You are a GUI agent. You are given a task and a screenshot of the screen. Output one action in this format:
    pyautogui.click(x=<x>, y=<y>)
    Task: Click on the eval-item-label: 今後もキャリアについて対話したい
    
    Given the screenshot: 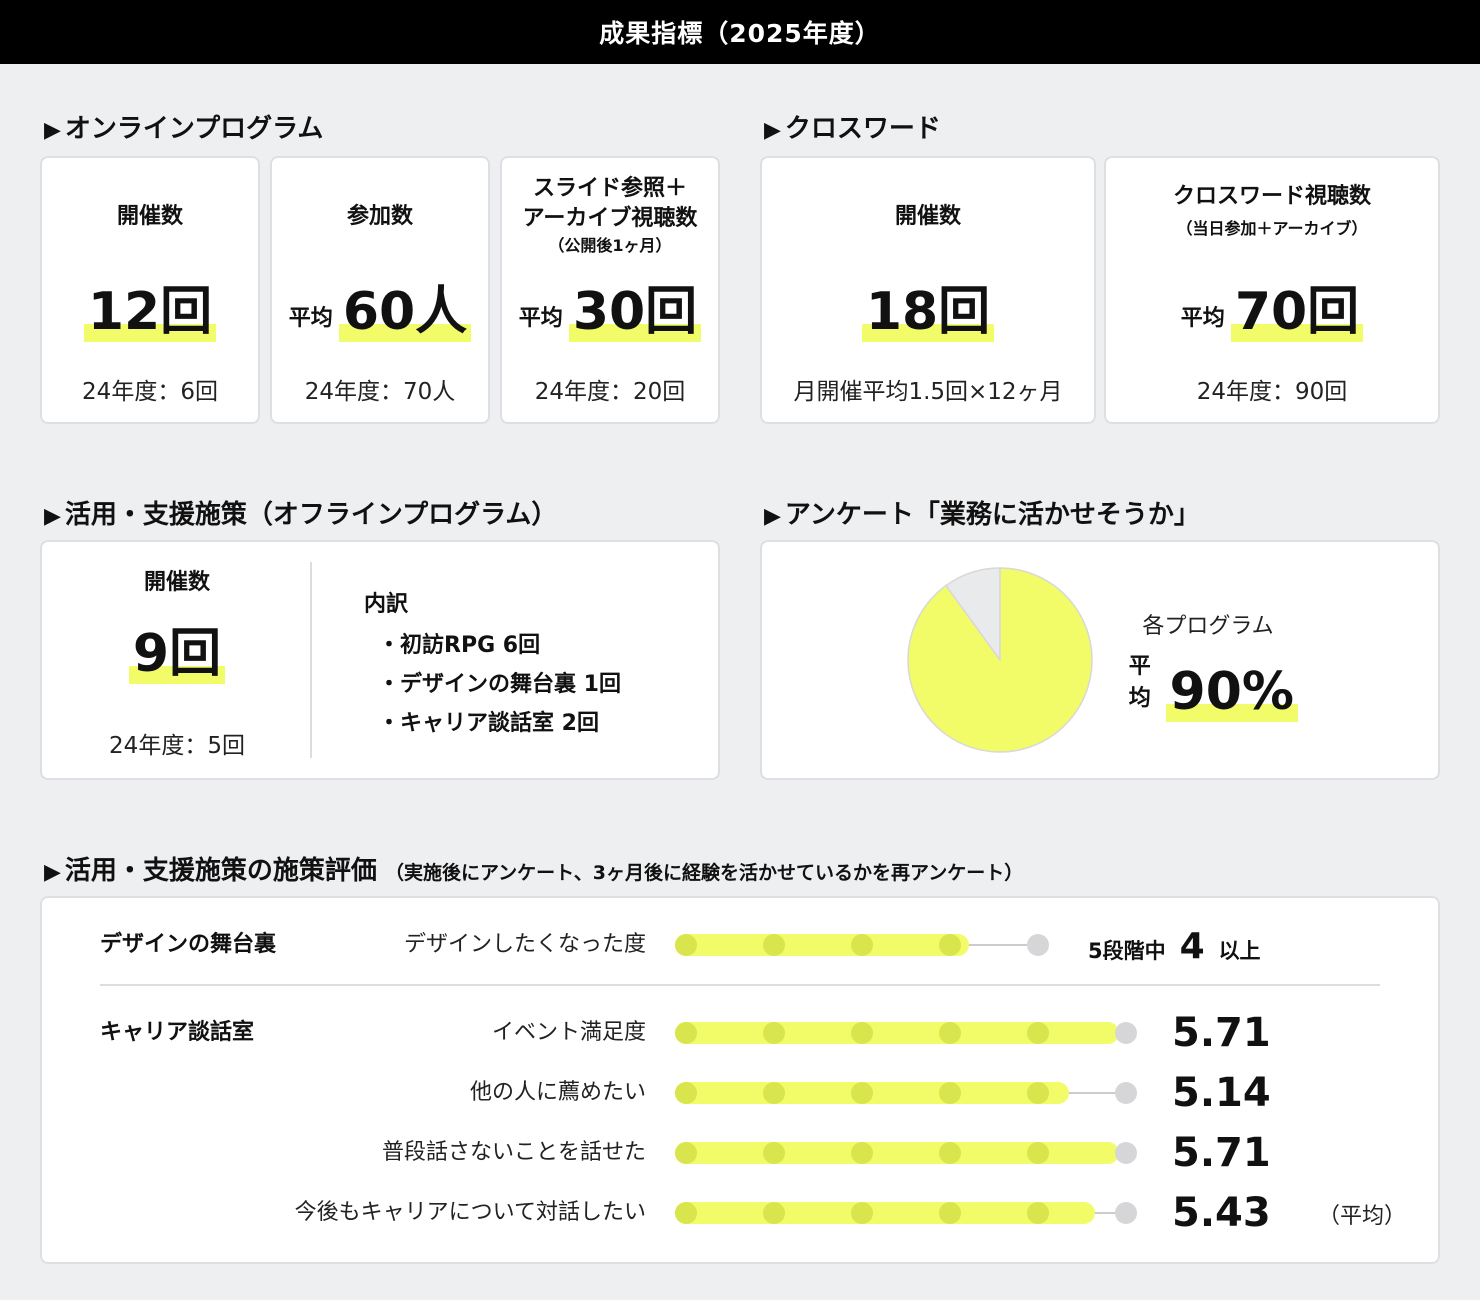 What is the action you would take?
    pyautogui.click(x=470, y=1212)
    